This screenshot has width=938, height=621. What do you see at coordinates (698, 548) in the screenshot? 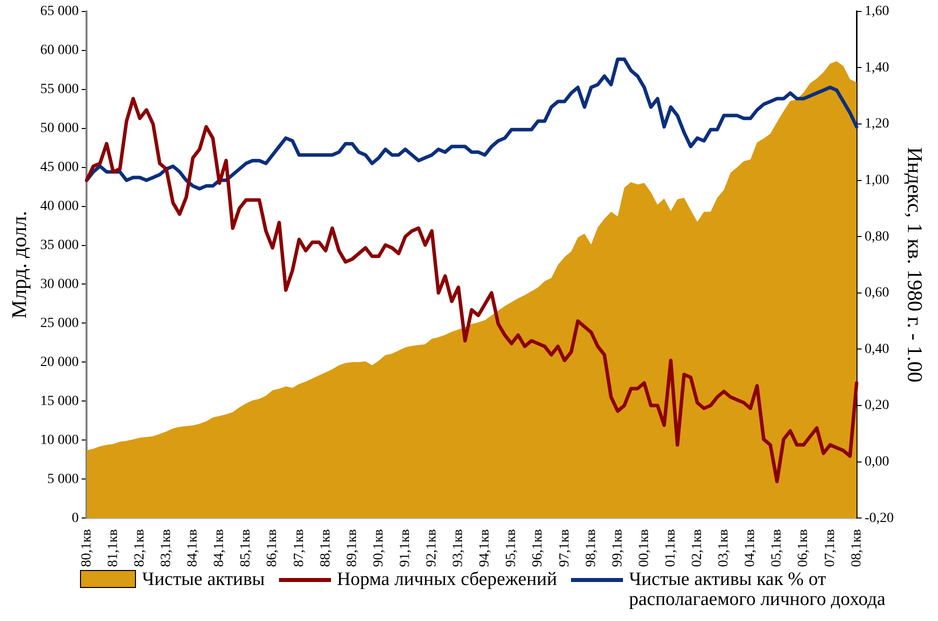
I see `x-tick-label: 02,1кв` at bounding box center [698, 548].